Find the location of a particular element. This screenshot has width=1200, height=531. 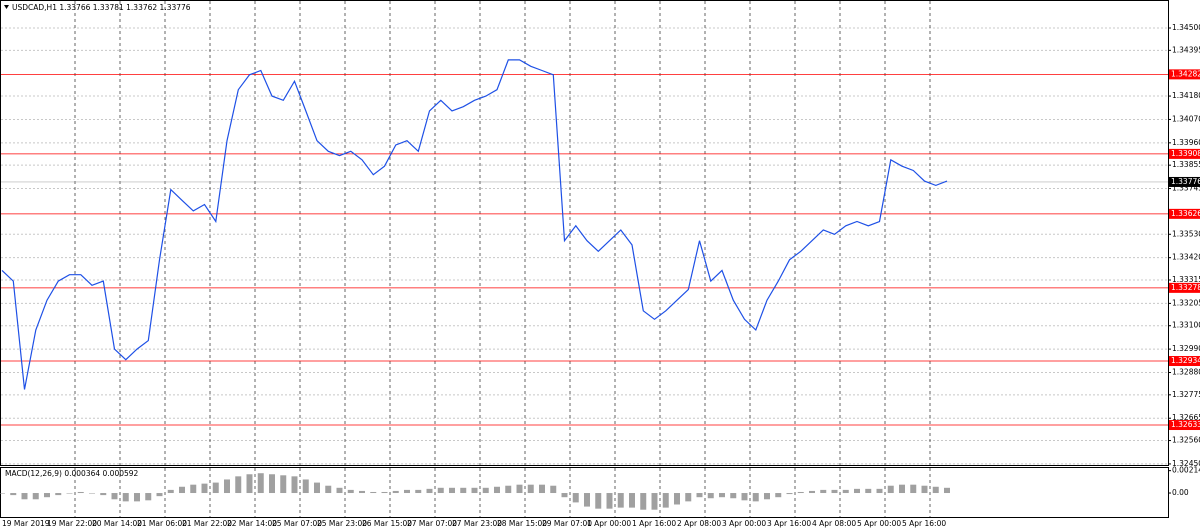

x-tick-label: 29 Mar 07:00 is located at coordinates (567, 523).